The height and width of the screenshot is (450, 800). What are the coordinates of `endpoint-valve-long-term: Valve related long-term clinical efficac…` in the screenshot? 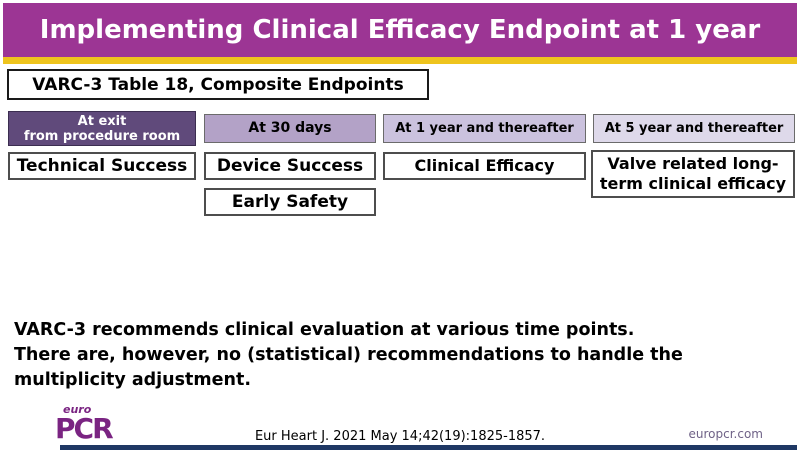 It's located at (693, 174).